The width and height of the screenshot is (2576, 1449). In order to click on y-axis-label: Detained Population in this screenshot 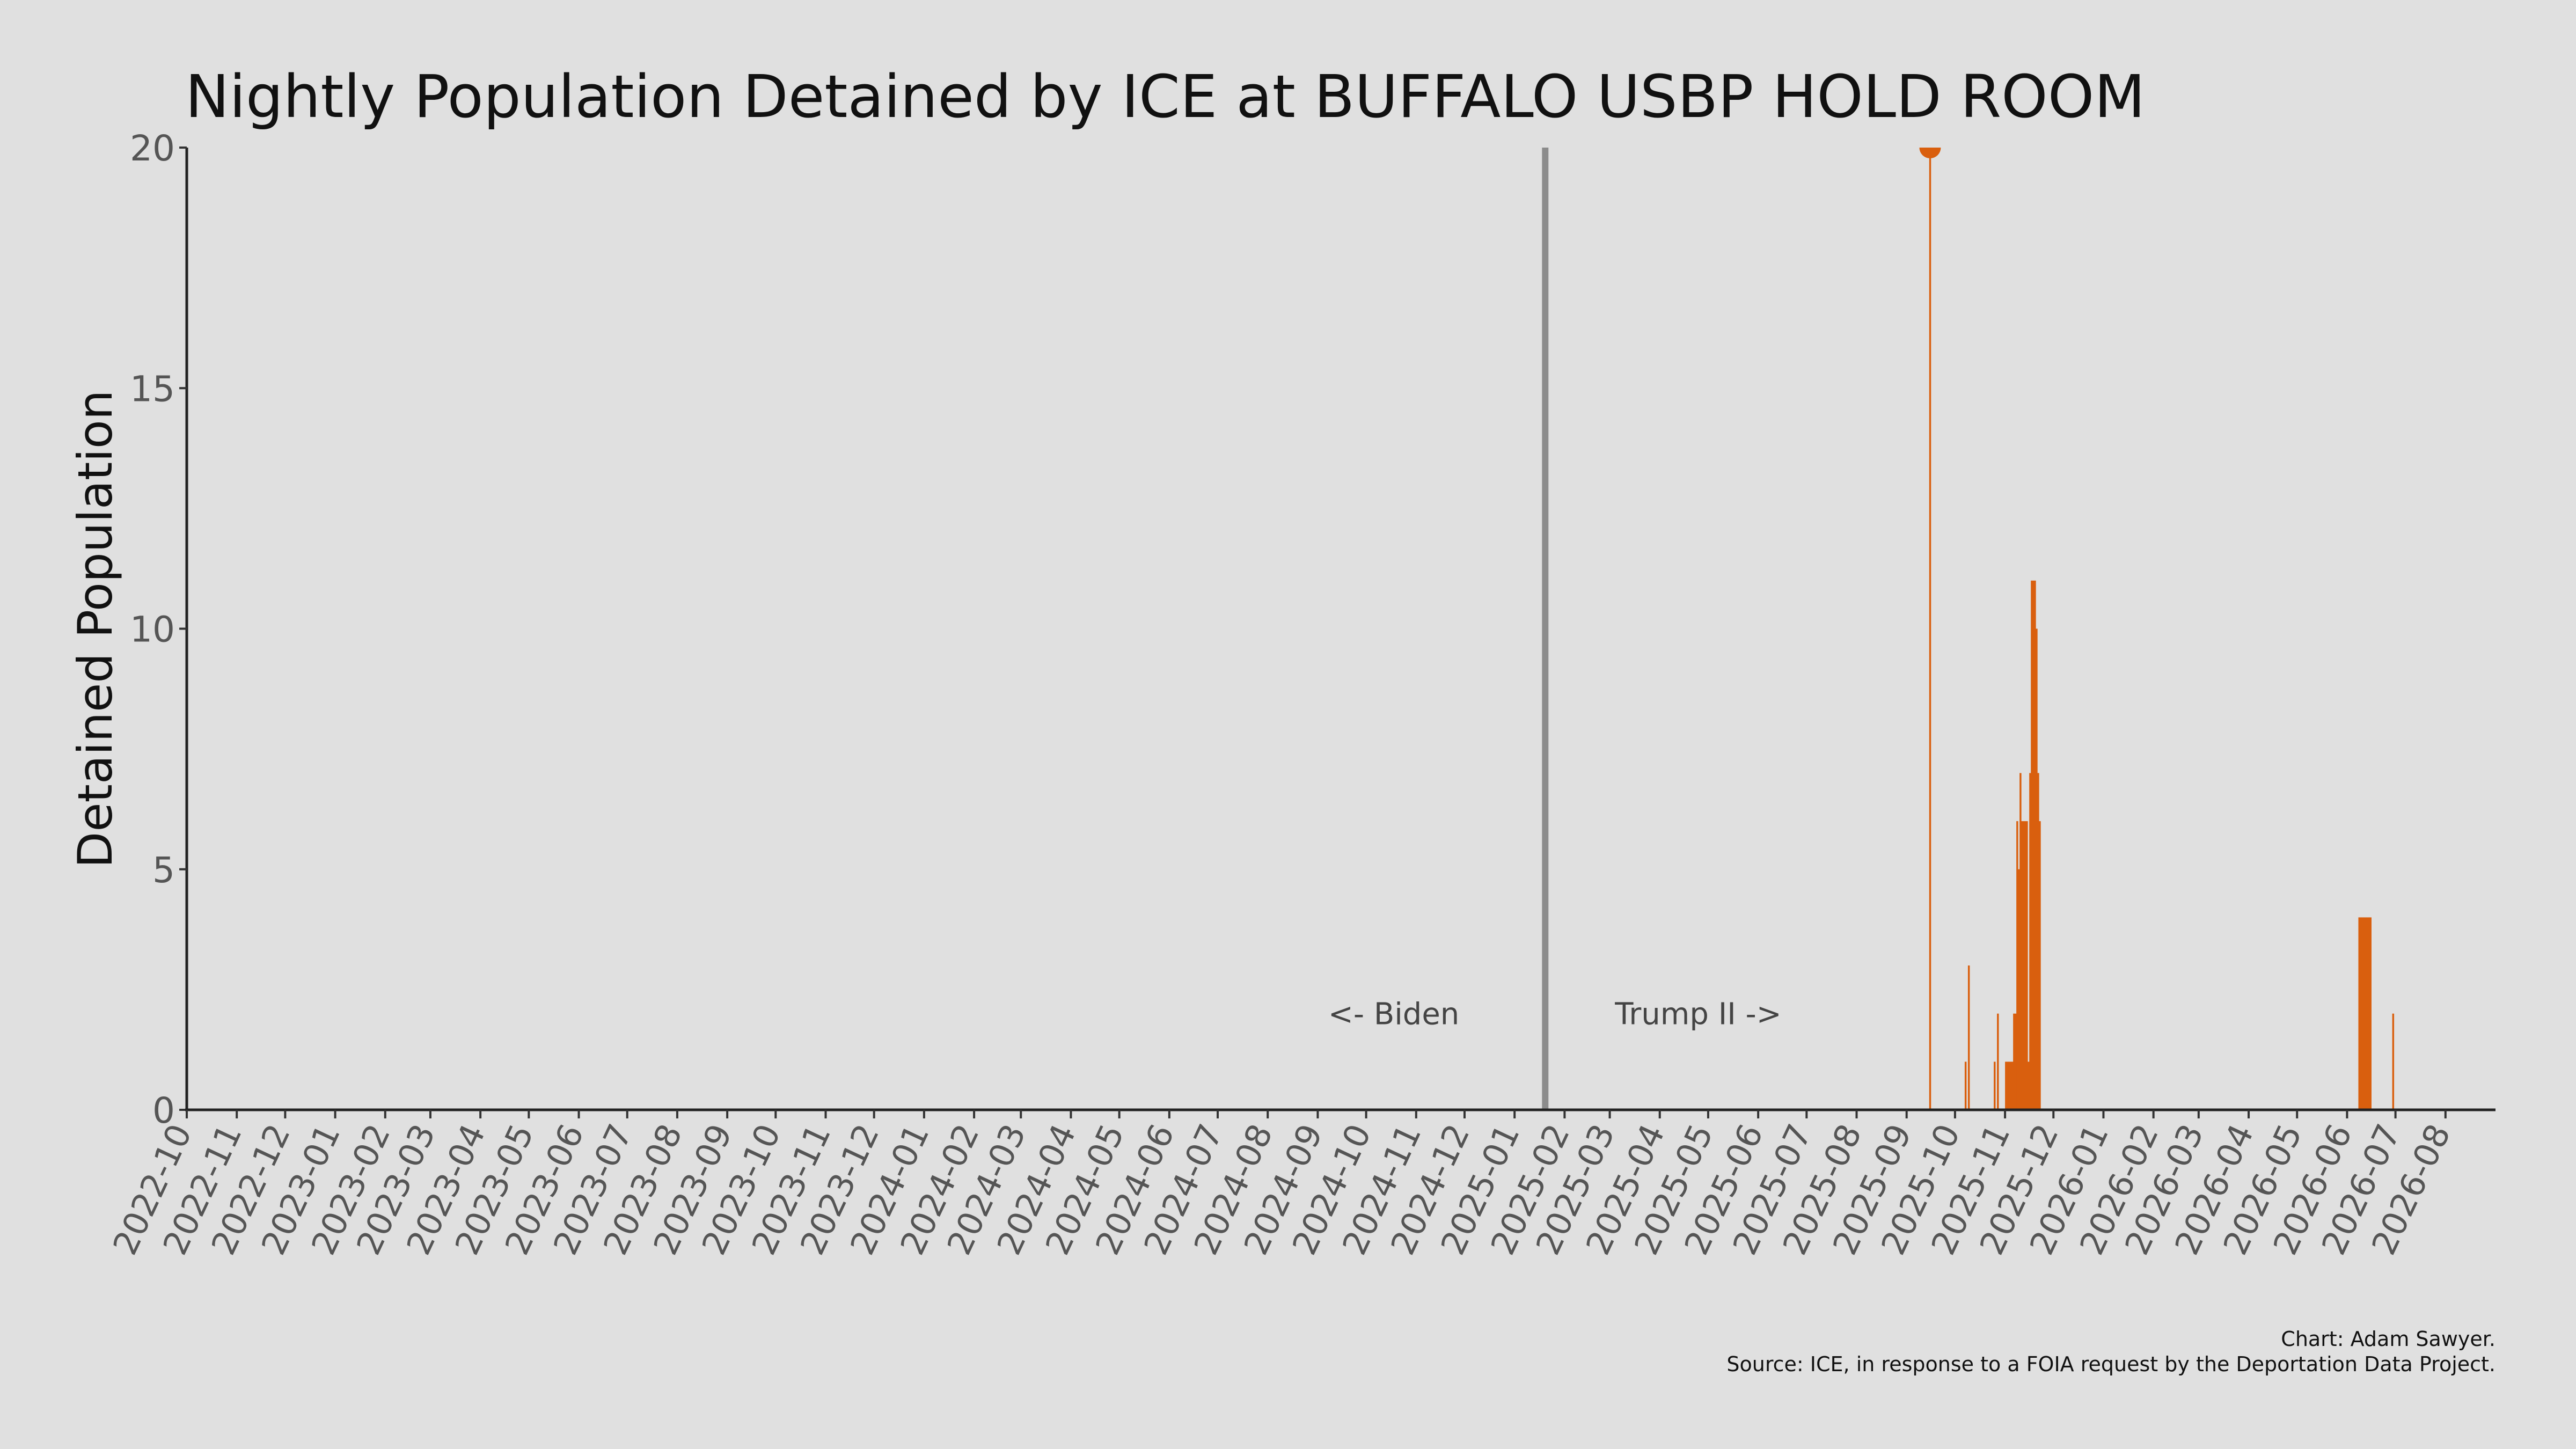, I will do `click(95, 629)`.